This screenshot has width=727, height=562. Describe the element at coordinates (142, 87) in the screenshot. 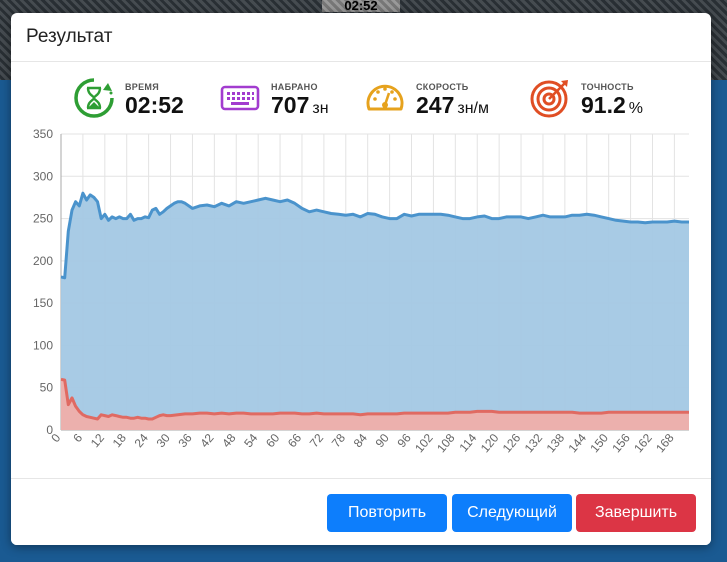

I see `stat-time-label: ВРЕМЯ` at that location.